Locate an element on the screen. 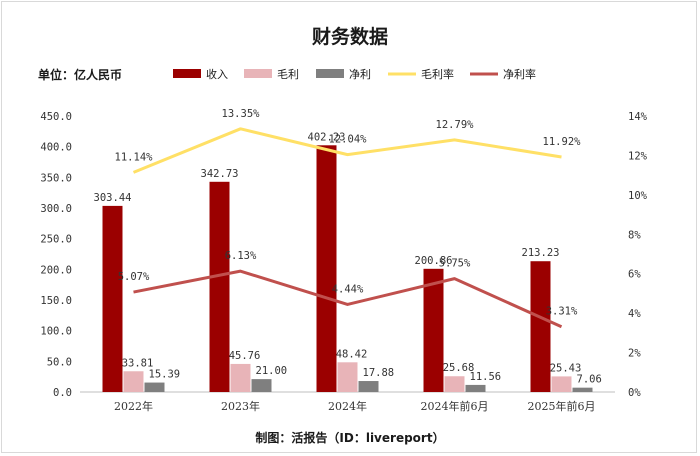 The image size is (700, 456). legend-label: 毛利率 is located at coordinates (437, 74).